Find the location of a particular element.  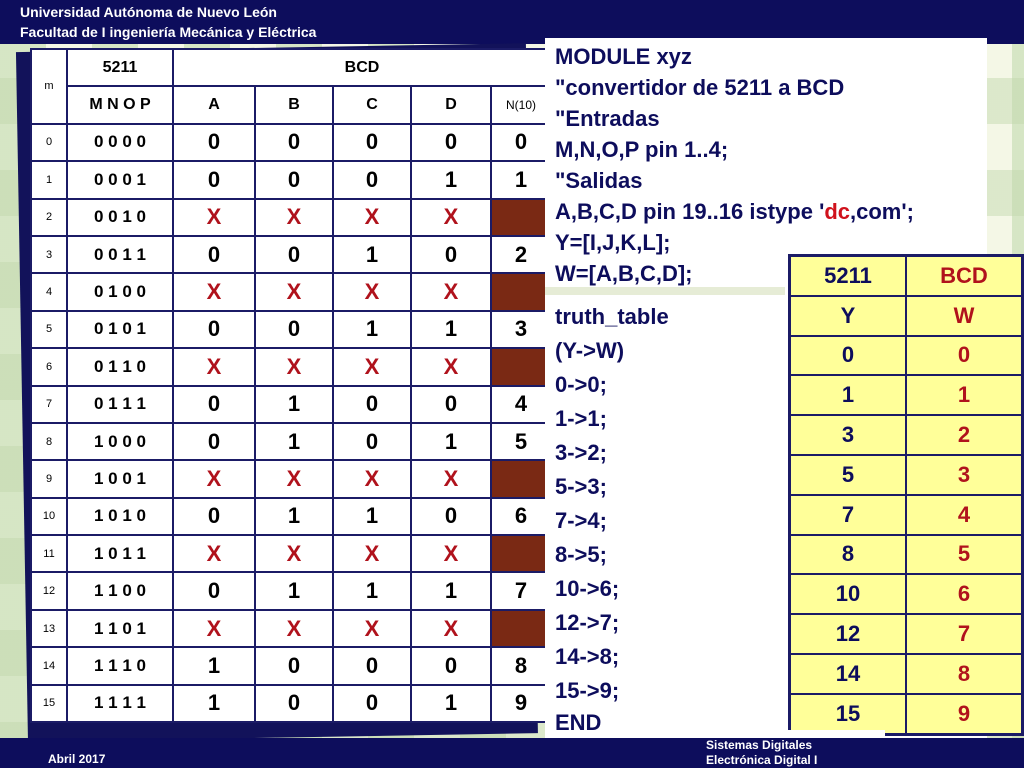

truth-header-row: m 5211 BCD is located at coordinates (291, 86).